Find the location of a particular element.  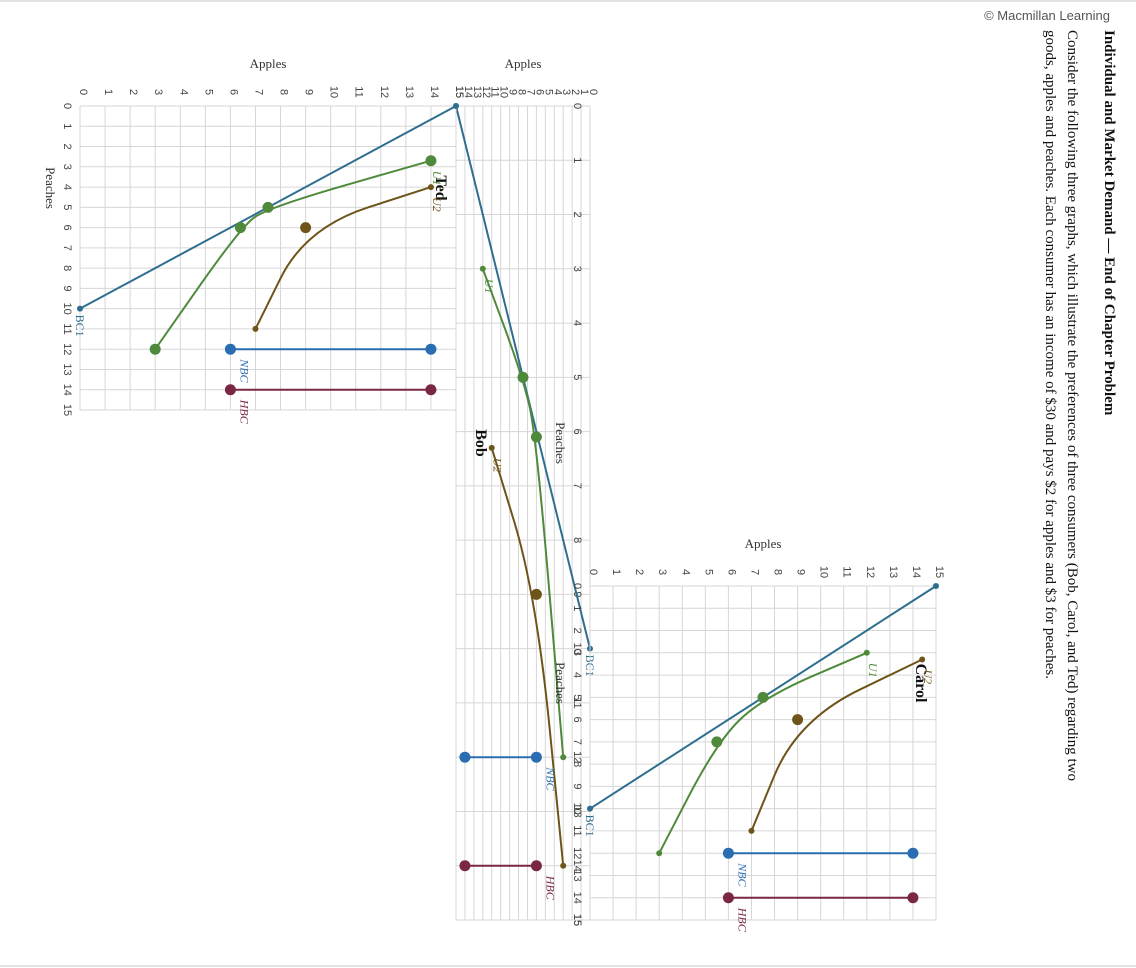

apples-axis-title: Apples is located at coordinates (523, 63).